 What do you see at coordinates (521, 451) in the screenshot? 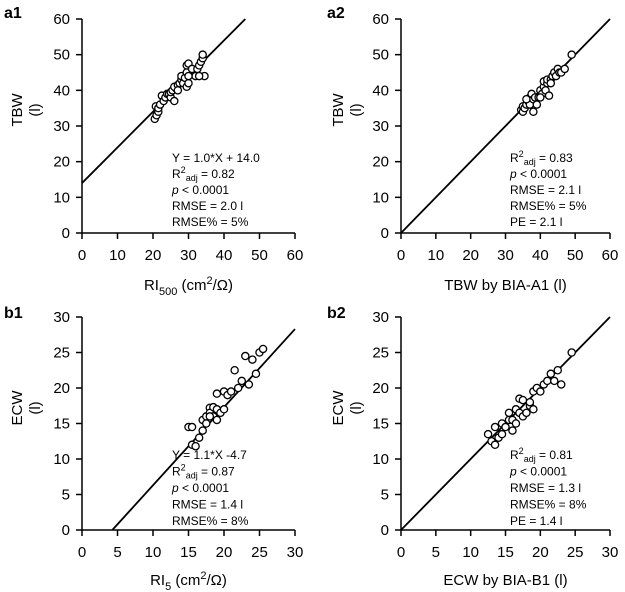
I see `stat-superscript: 2` at bounding box center [521, 451].